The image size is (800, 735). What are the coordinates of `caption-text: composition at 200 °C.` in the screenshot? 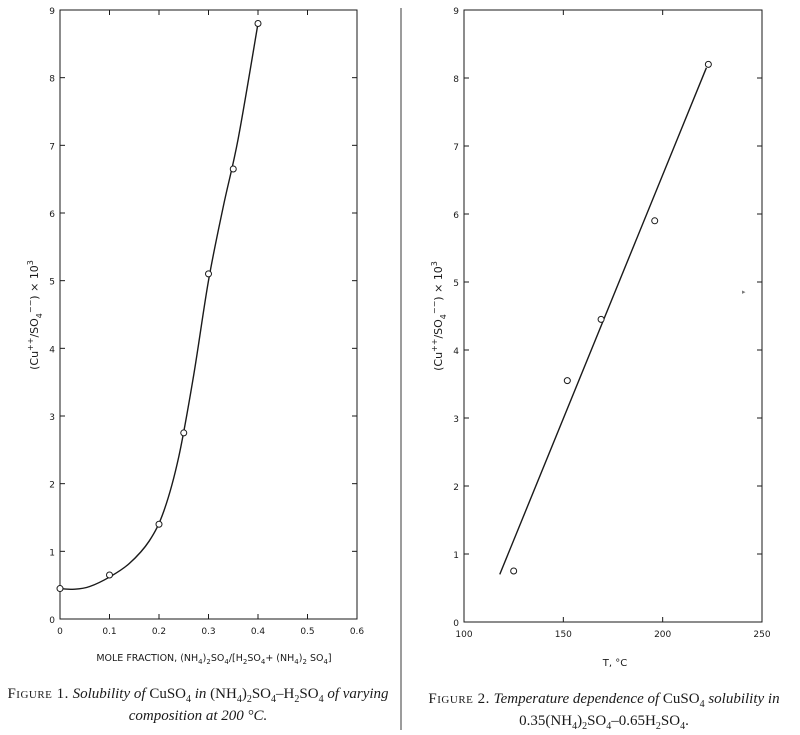 It's located at (198, 716).